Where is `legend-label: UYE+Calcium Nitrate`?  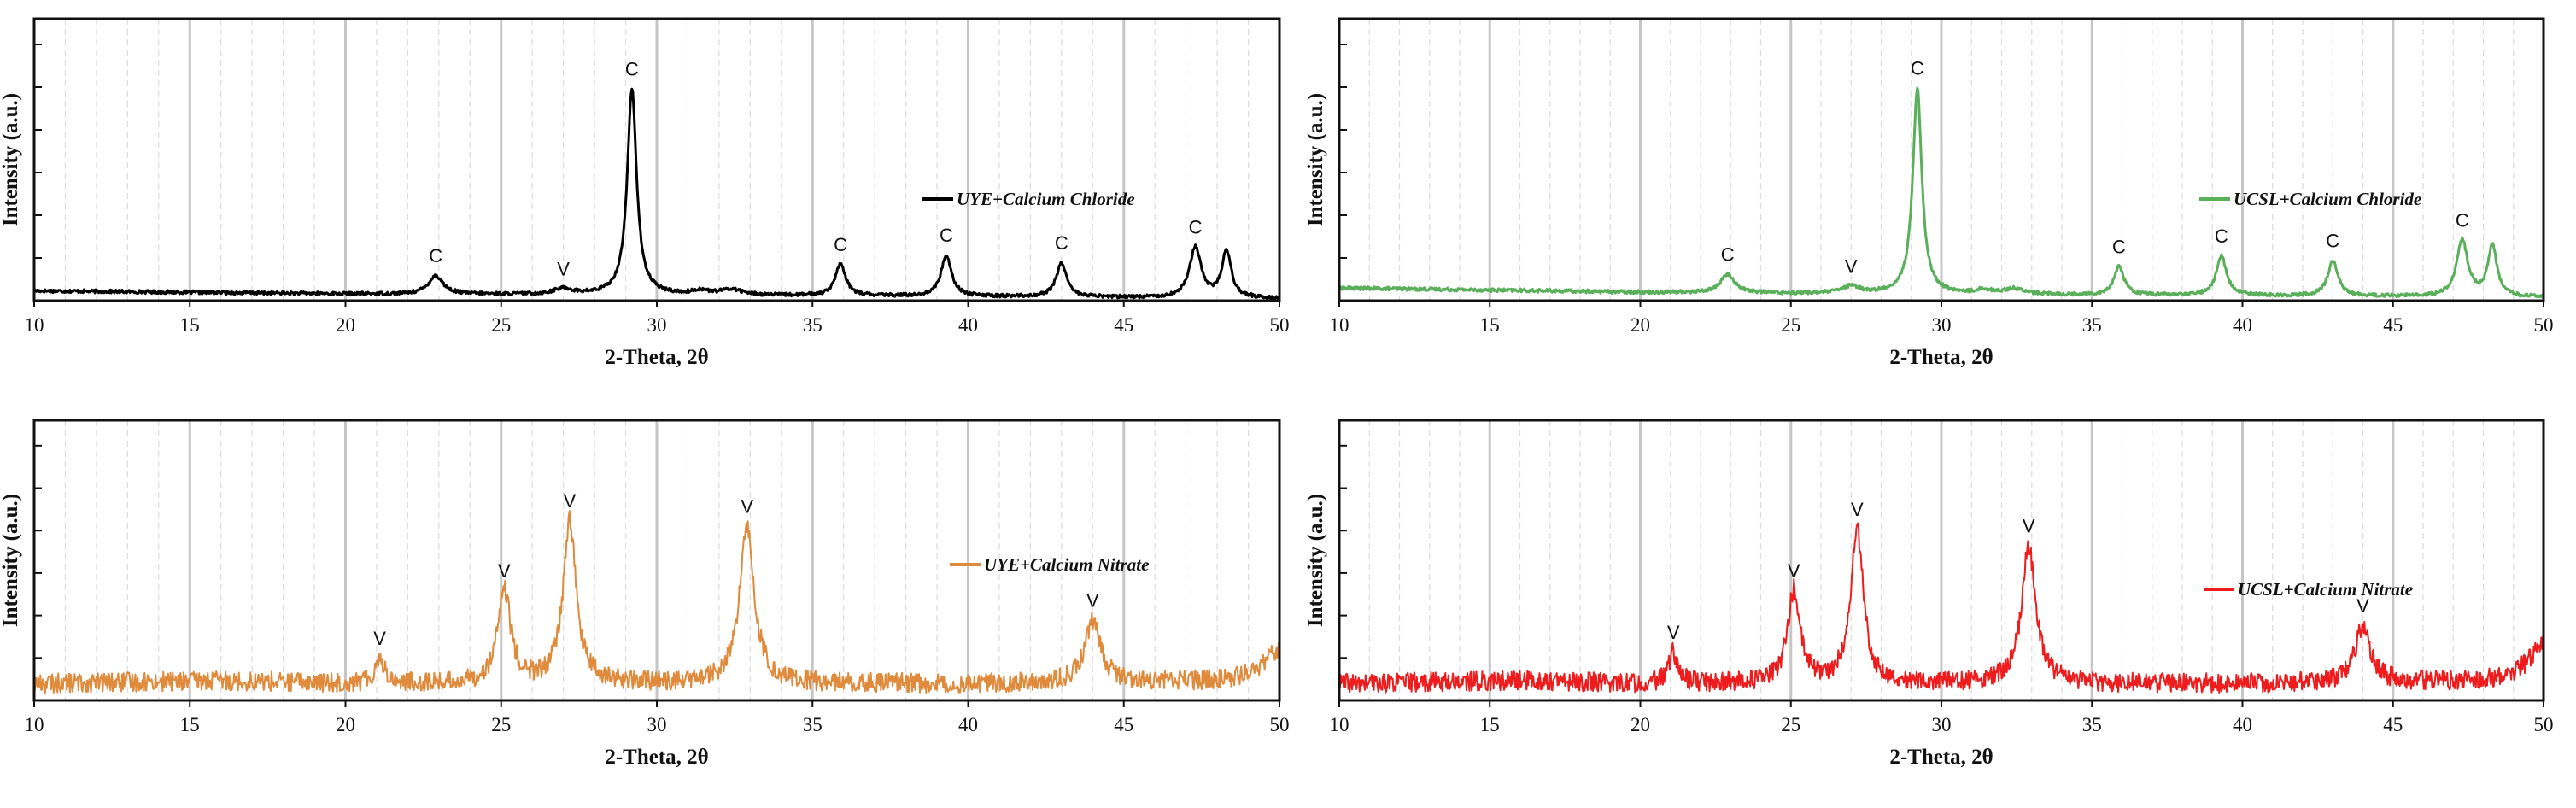
legend-label: UYE+Calcium Nitrate is located at coordinates (1066, 564).